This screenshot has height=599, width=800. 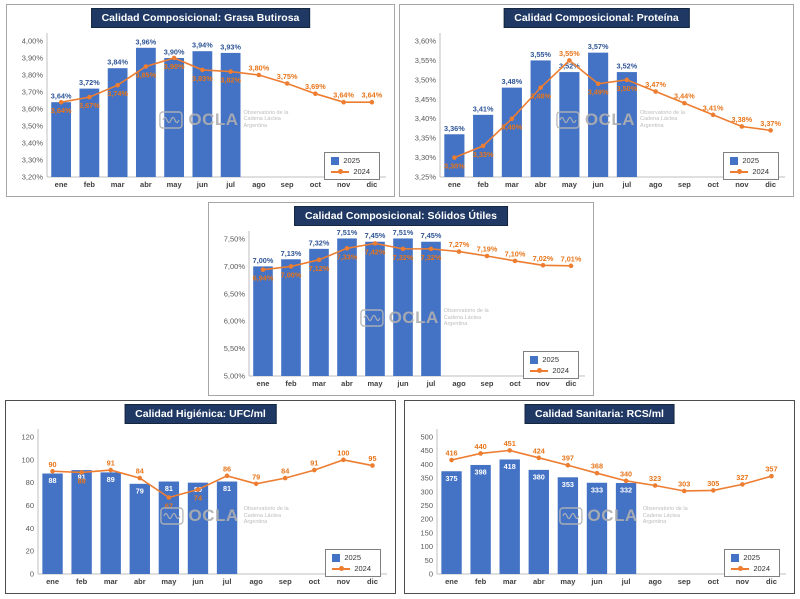 I want to click on svg-text: 86, so click(x=227, y=468).